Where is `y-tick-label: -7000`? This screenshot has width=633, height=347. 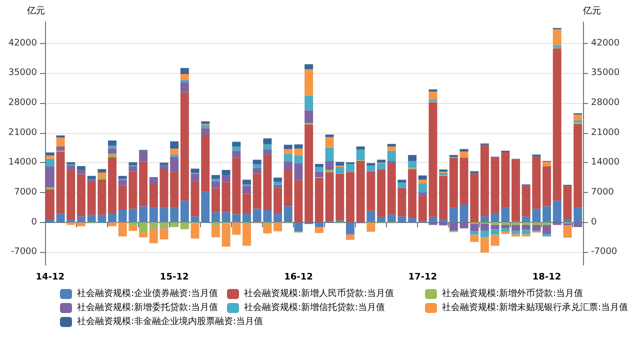 y-tick-label: -7000 is located at coordinates (24, 252).